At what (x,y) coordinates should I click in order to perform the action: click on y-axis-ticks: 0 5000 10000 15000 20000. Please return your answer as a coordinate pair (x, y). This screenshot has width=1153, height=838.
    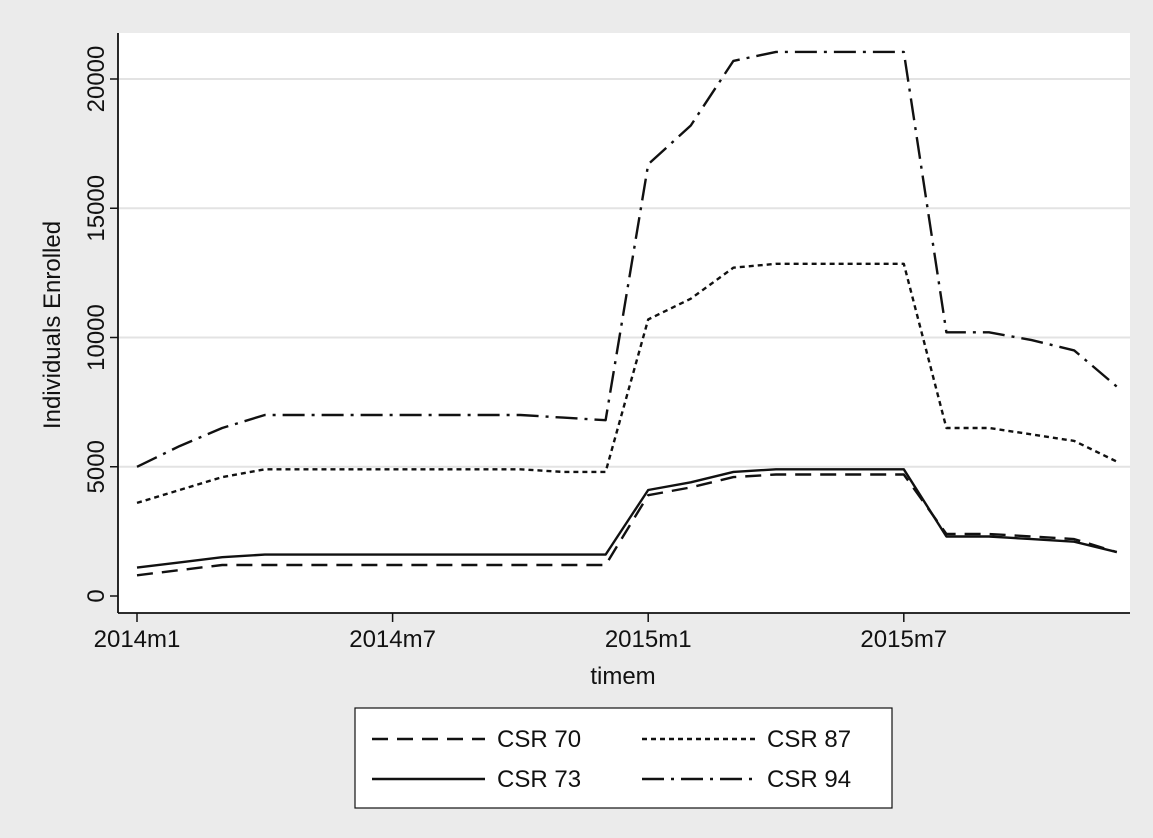
    Looking at the image, I should click on (100, 324).